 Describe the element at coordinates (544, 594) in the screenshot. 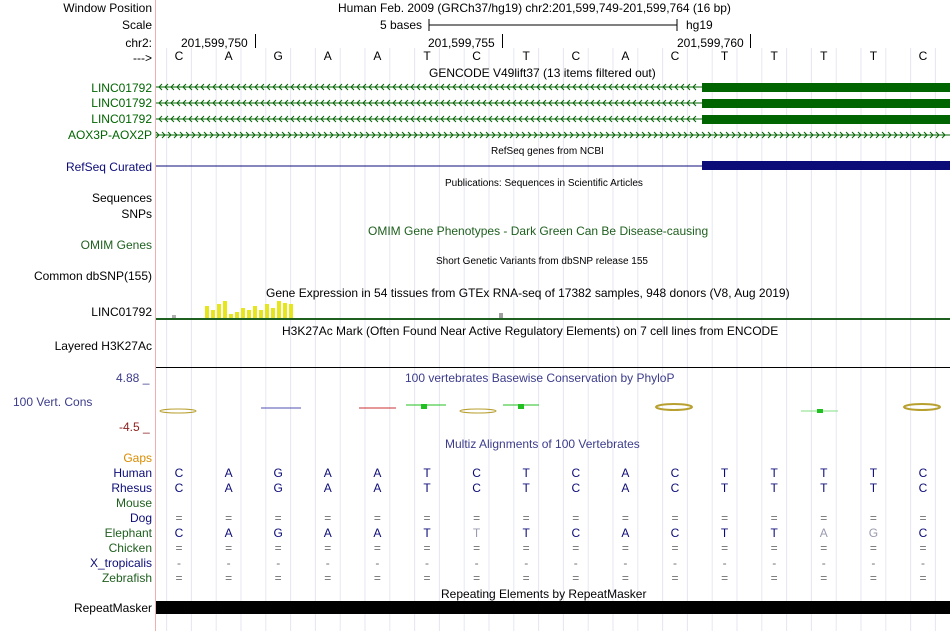

I see `repeatmasker-title: Repeating Elements by RepeatMasker` at that location.